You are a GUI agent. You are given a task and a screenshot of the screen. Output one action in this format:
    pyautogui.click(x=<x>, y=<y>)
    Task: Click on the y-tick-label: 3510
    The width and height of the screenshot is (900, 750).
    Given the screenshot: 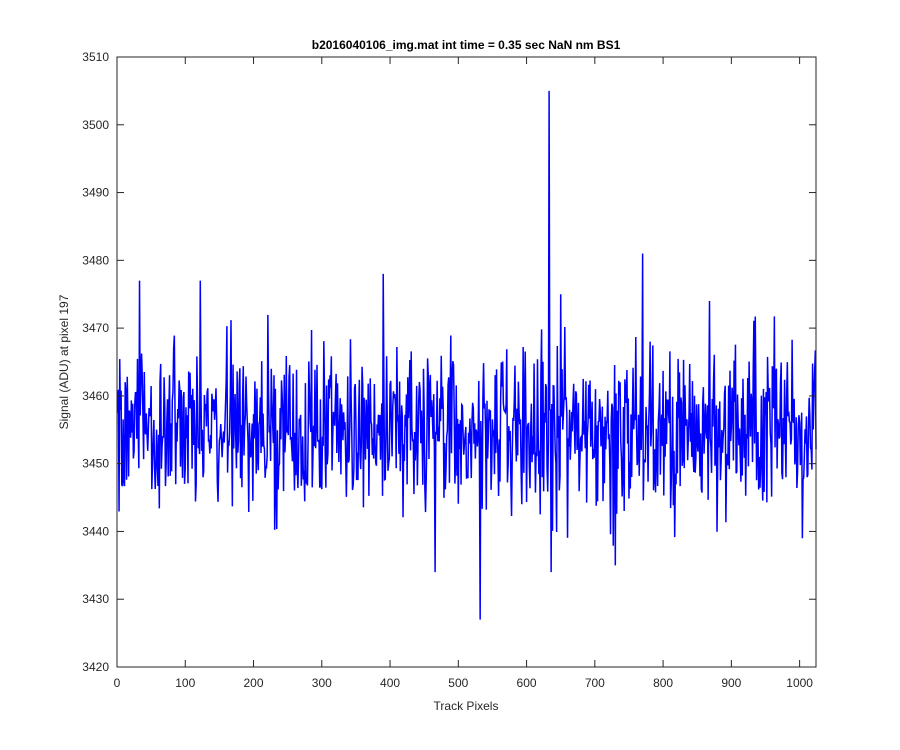 What is the action you would take?
    pyautogui.click(x=95, y=57)
    